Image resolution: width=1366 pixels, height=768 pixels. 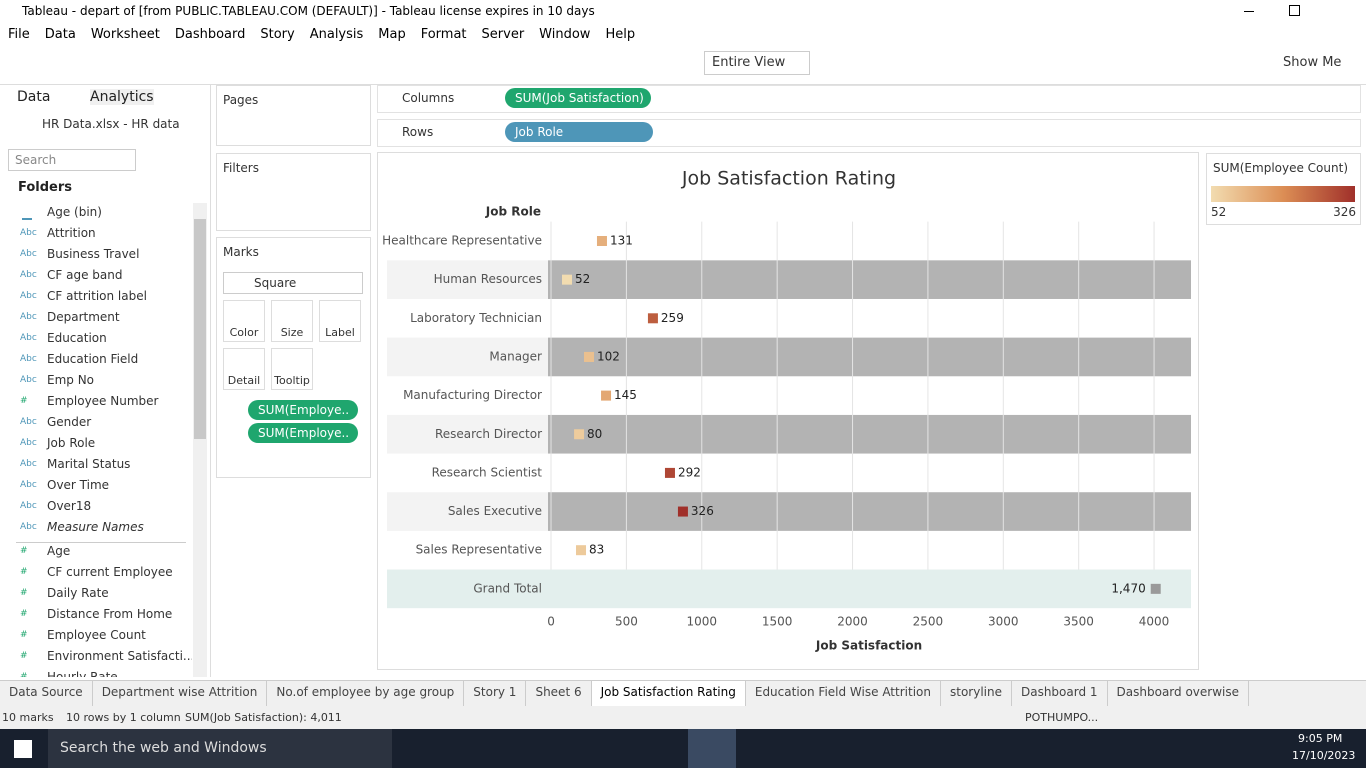 What do you see at coordinates (122, 97) in the screenshot?
I see `analytics-tab: Analytics` at bounding box center [122, 97].